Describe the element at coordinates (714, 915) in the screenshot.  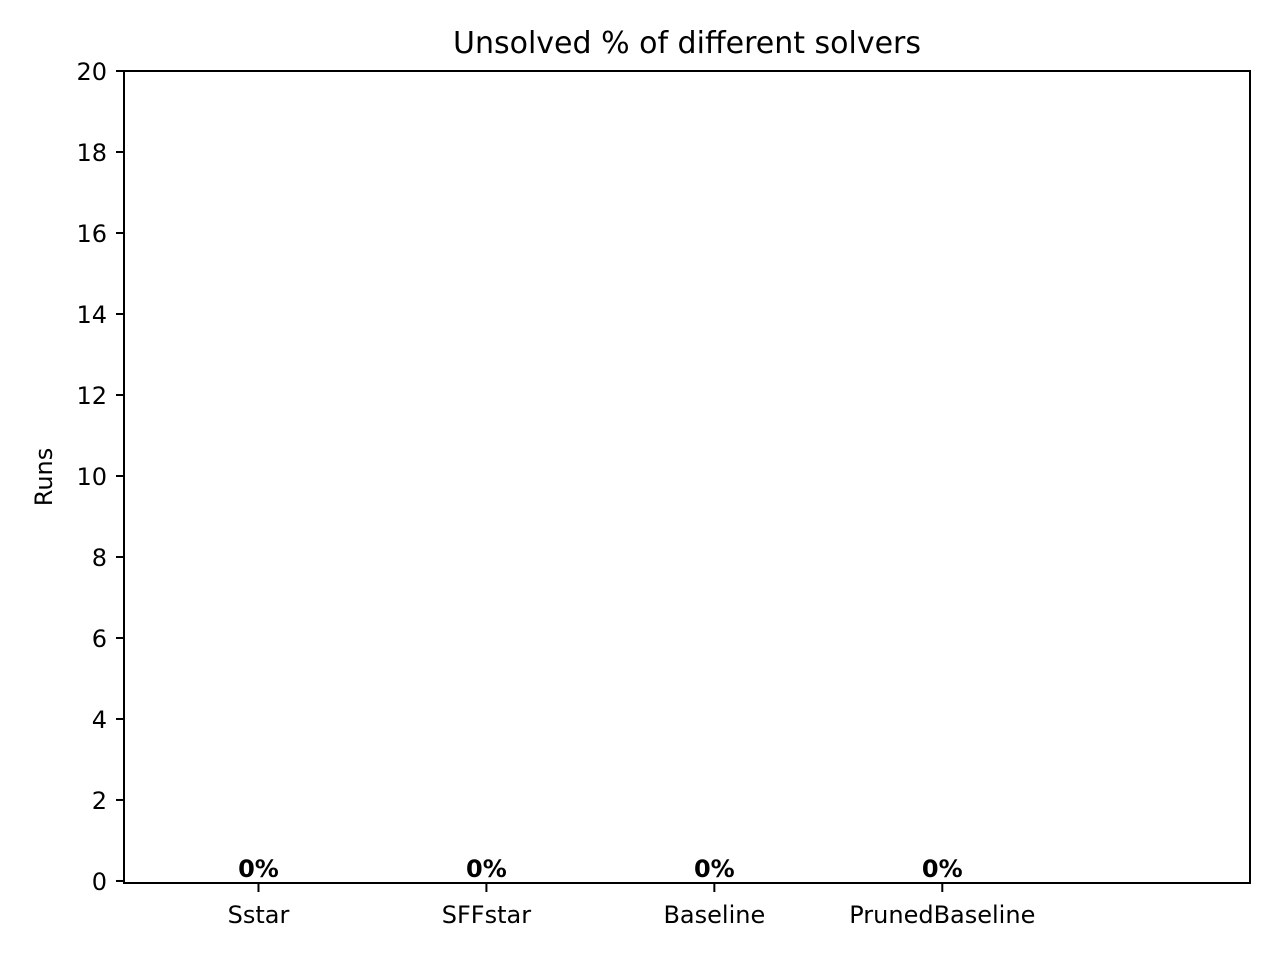
I see `x-tick-label: Baseline` at that location.